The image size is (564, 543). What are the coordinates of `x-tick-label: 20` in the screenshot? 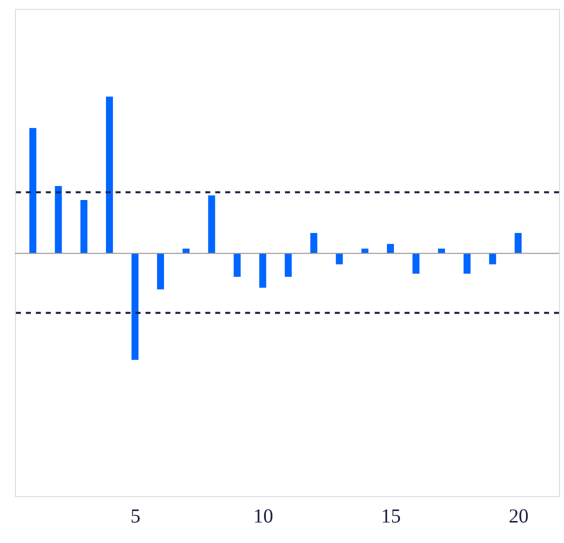 It's located at (518, 517).